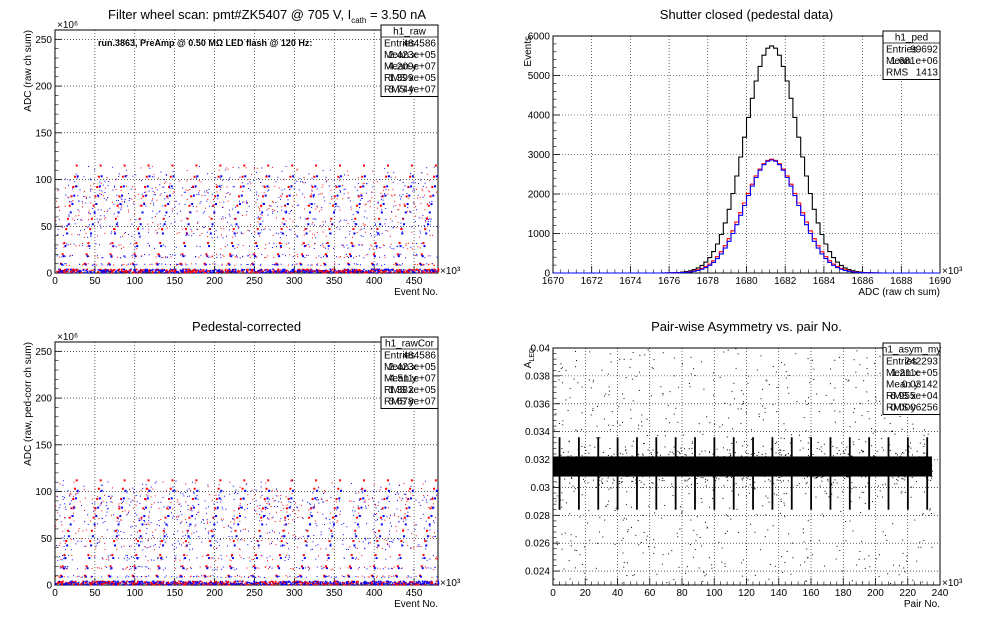 The image size is (996, 622). Describe the element at coordinates (899, 292) in the screenshot. I see `x-axis-title: ADC (raw ch sum)` at that location.